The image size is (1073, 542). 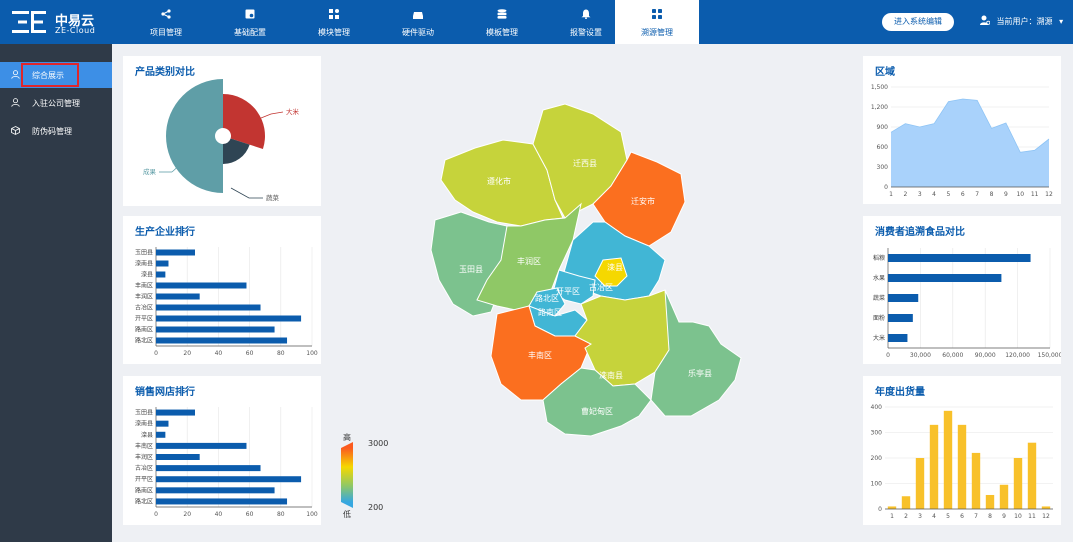 I want to click on x-tick-label: 40, so click(x=219, y=514).